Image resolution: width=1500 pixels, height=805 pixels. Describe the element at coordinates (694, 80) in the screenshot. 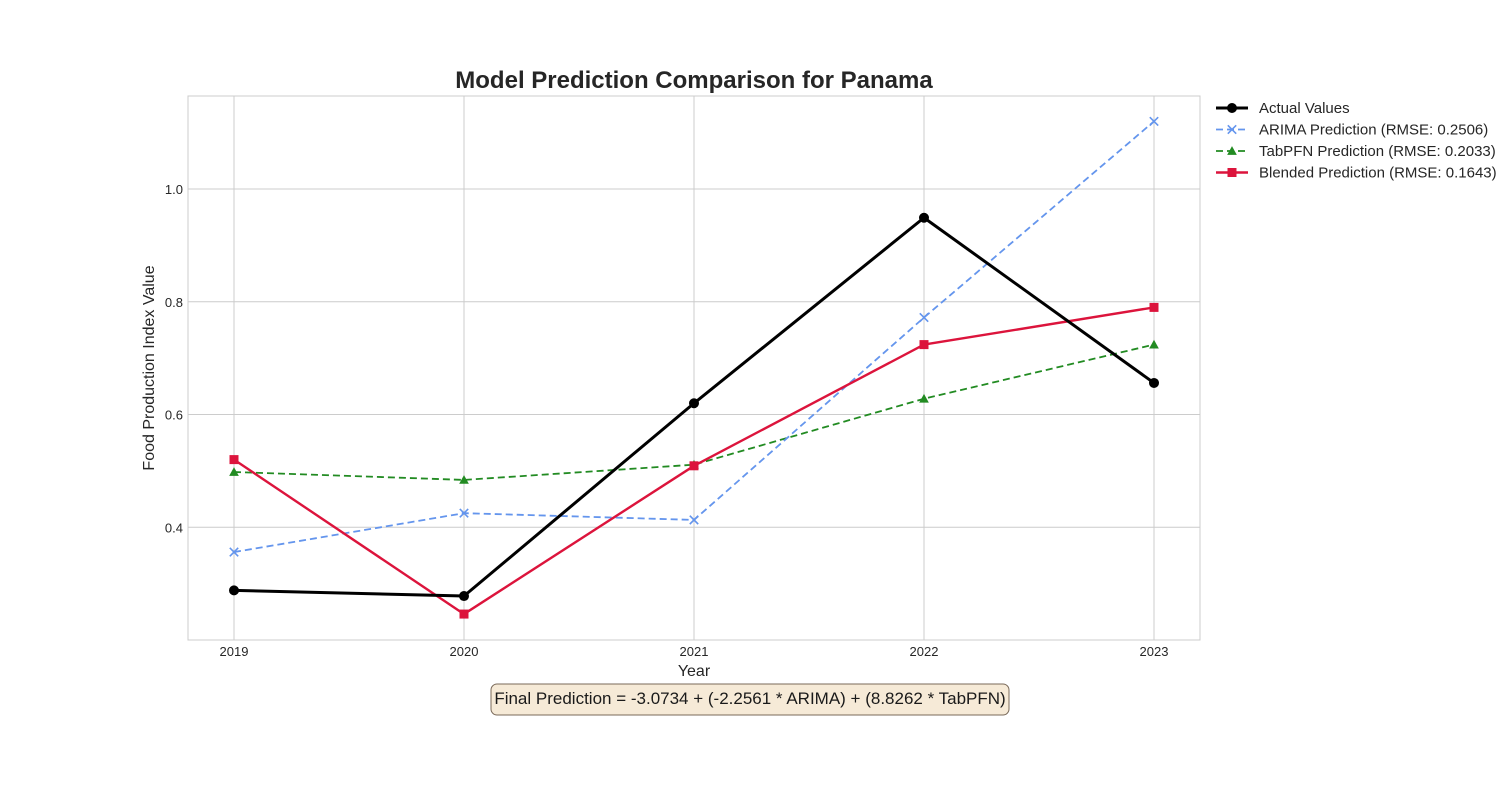

I see `chart-title: Model Prediction Comparison for Panama` at that location.